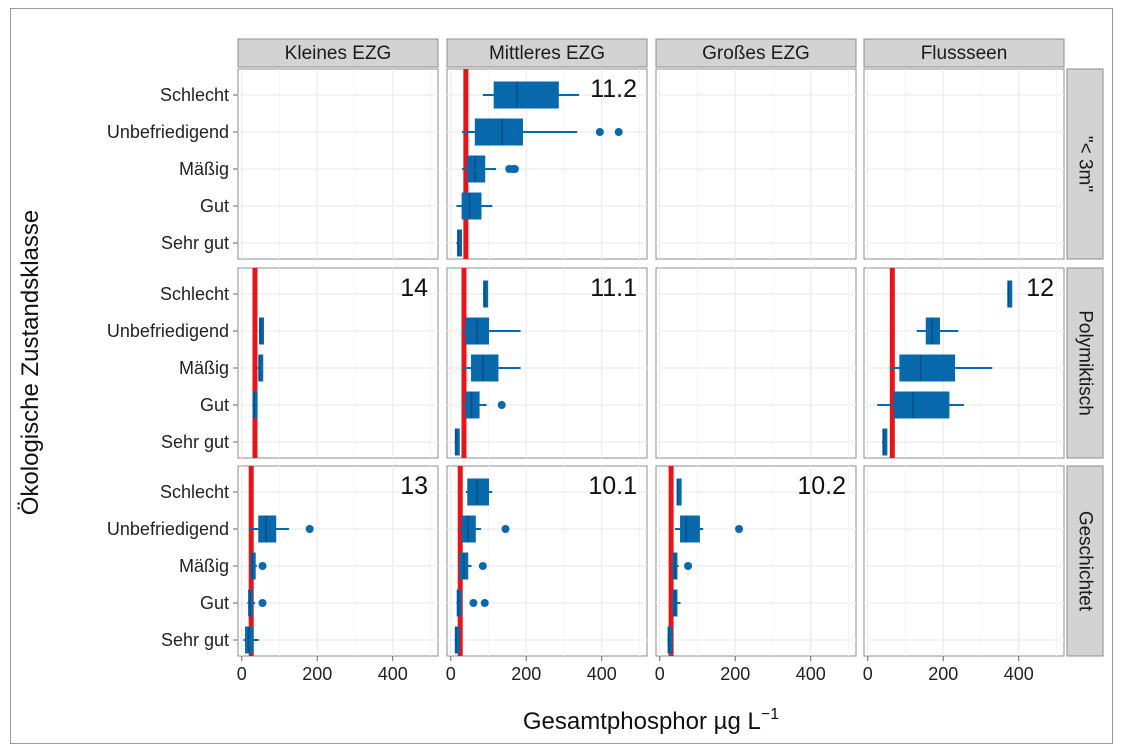 This screenshot has height=752, width=1123. Describe the element at coordinates (613, 89) in the screenshot. I see `panel-label: 11.2` at that location.